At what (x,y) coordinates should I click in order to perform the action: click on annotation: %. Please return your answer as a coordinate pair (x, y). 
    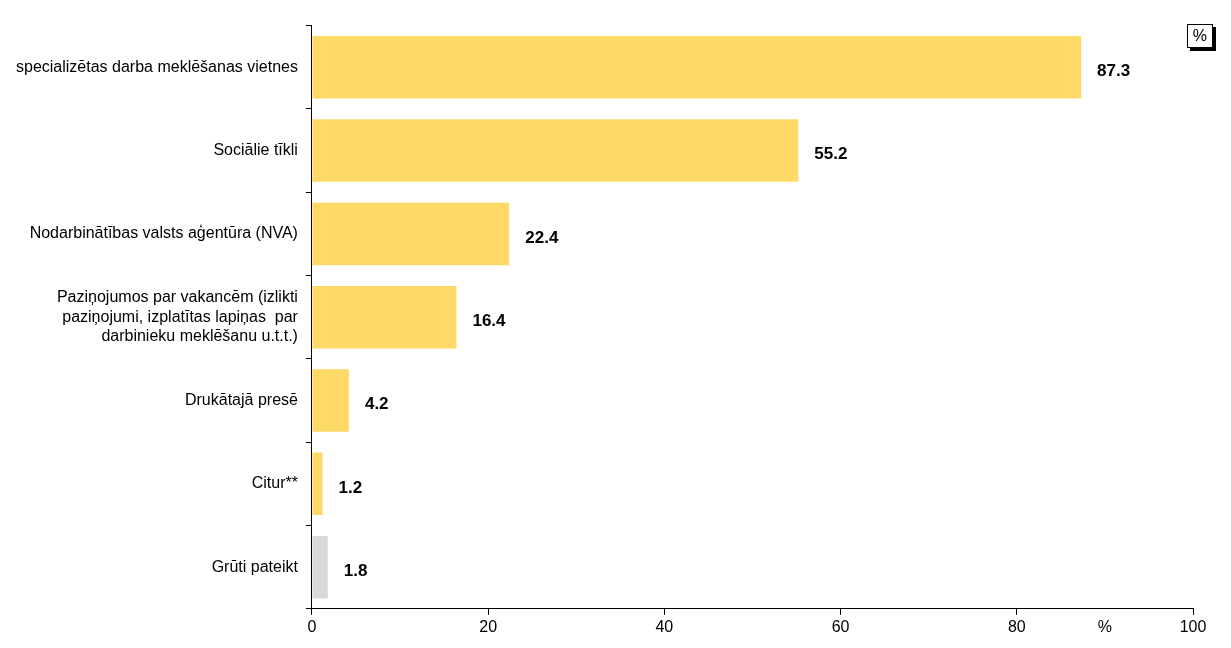
    Looking at the image, I should click on (1199, 36).